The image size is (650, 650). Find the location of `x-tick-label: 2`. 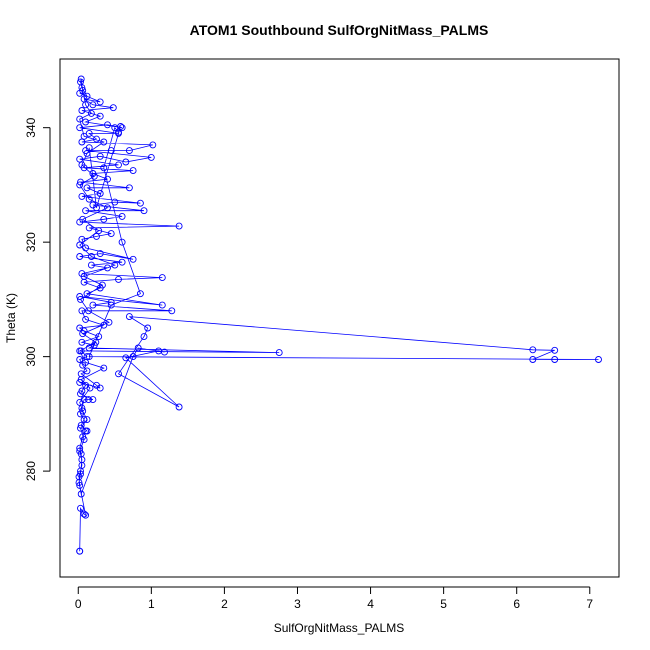

x-tick-label: 2 is located at coordinates (224, 604).